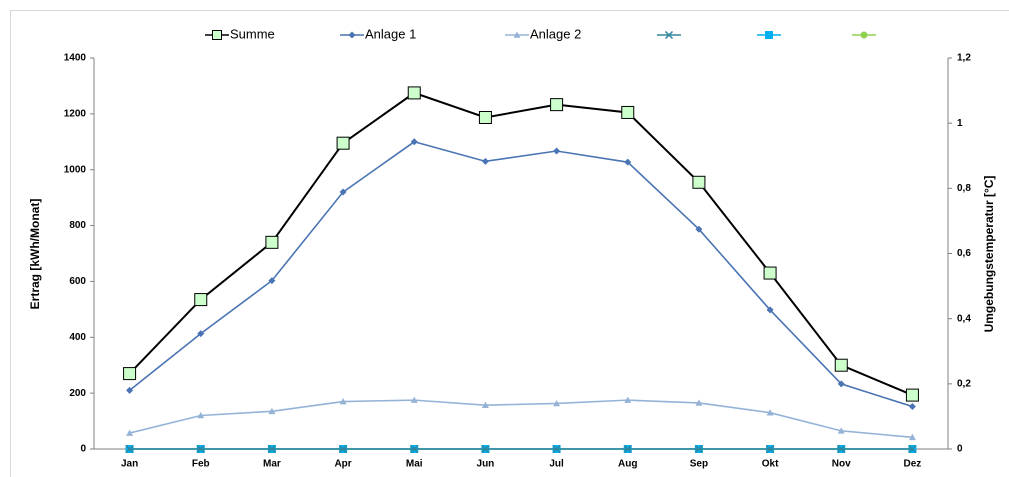 This screenshot has height=477, width=1009. What do you see at coordinates (83, 449) in the screenshot?
I see `y-tick-label: 0` at bounding box center [83, 449].